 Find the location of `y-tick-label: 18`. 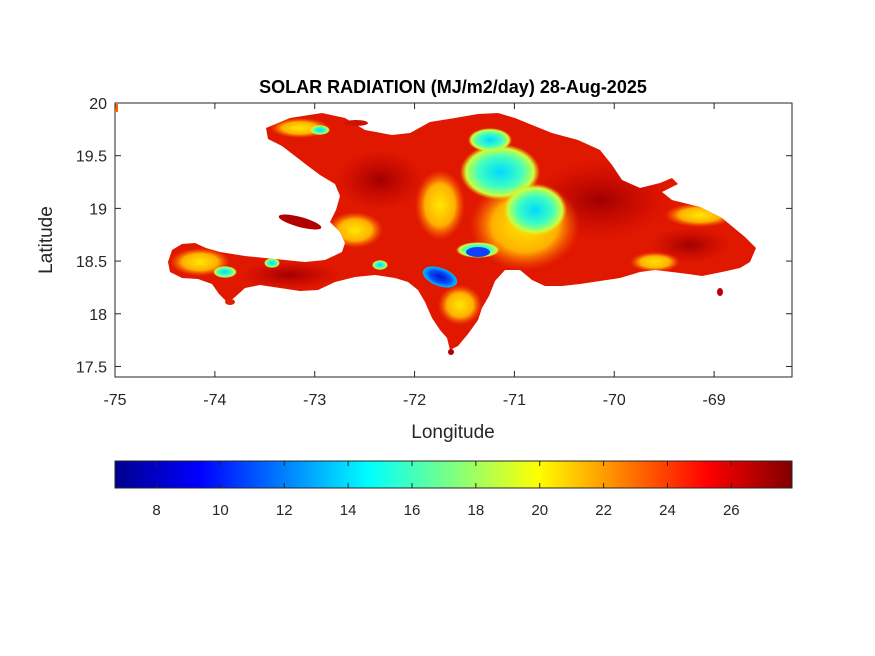

y-tick-label: 18 is located at coordinates (98, 315).